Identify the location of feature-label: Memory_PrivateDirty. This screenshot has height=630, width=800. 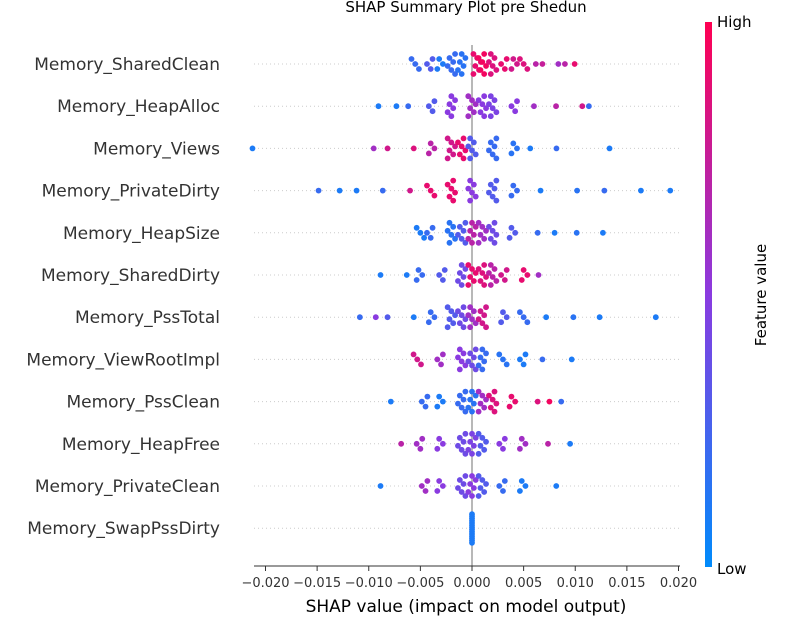
(131, 192).